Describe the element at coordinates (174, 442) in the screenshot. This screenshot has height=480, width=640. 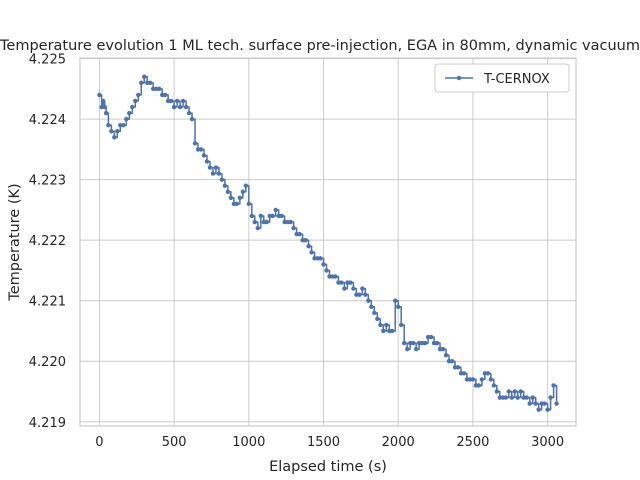
I see `x-tick-label: 500` at that location.